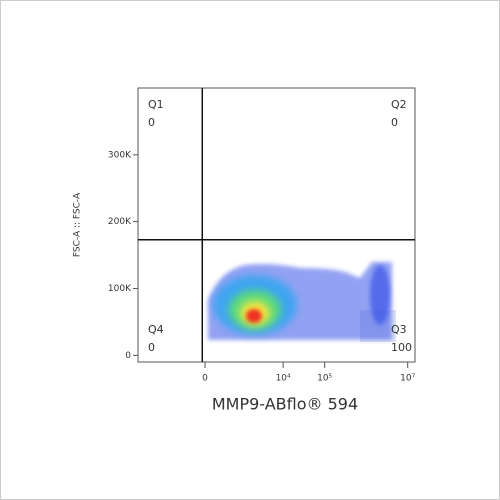 This screenshot has height=500, width=500. I want to click on density-cloud, so click(302, 302).